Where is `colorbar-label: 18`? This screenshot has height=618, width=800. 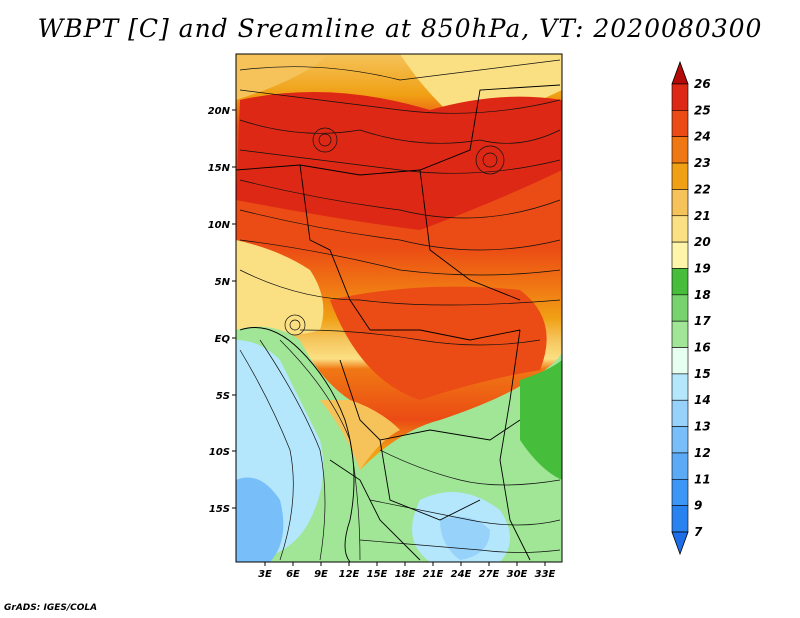 colorbar-label: 18 is located at coordinates (702, 295).